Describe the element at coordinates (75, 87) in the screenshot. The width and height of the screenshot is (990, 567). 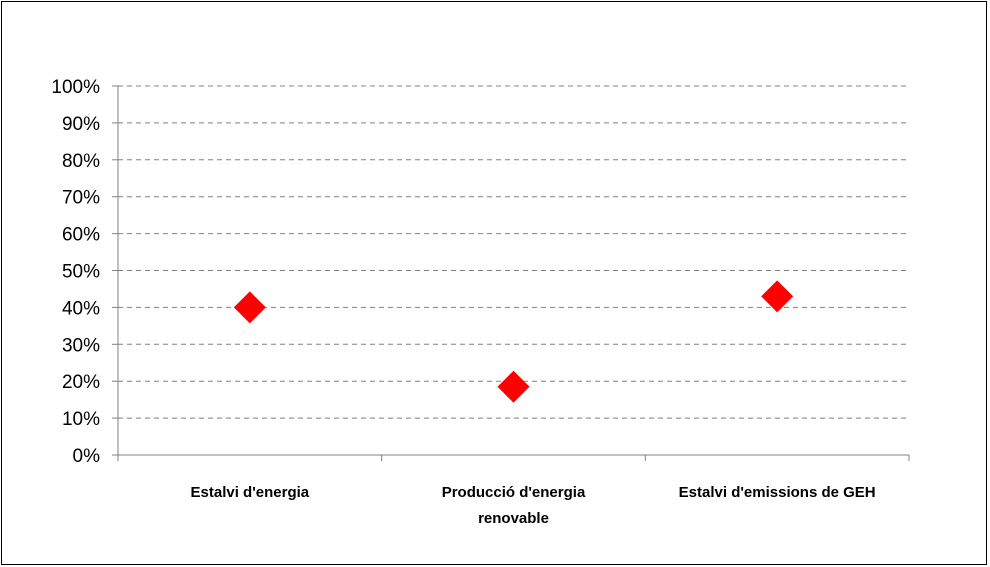
I see `y-tick-label: 100%` at that location.